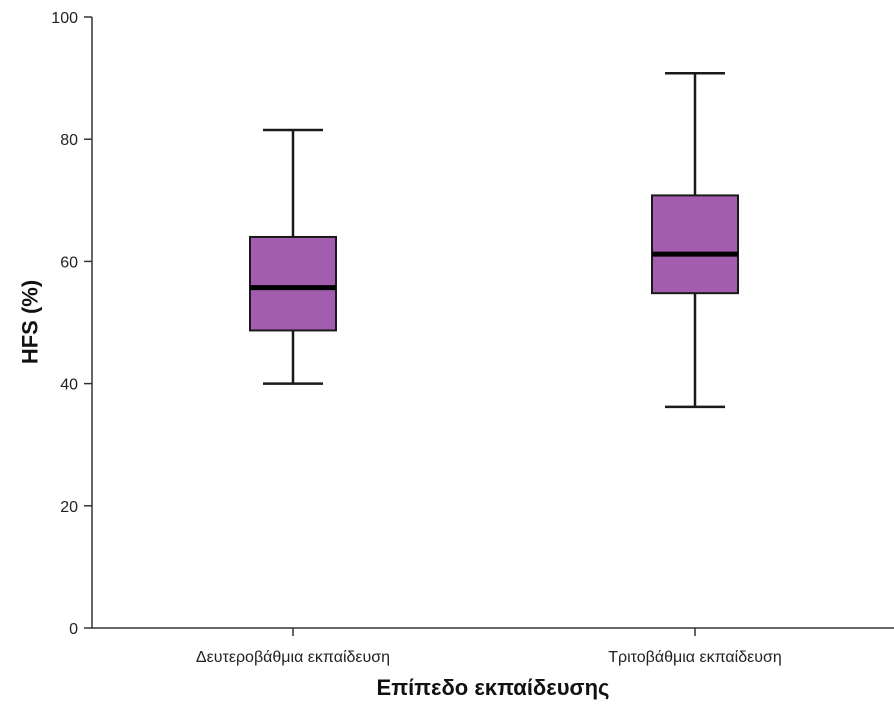 This screenshot has width=894, height=706. What do you see at coordinates (69, 140) in the screenshot?
I see `y-tick-label: 80` at bounding box center [69, 140].